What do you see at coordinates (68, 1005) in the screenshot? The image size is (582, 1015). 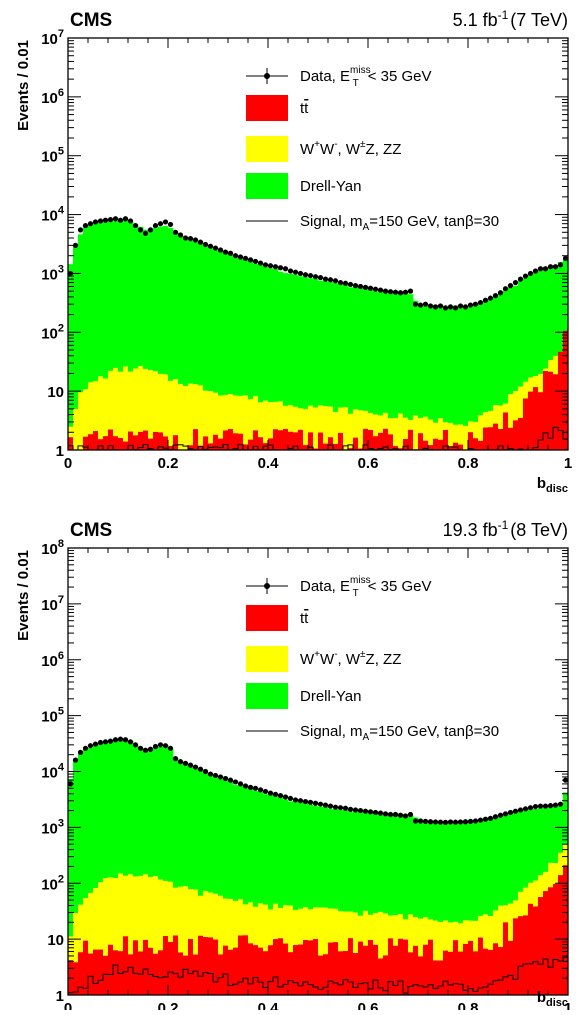 I see `x-tick-text: 0` at bounding box center [68, 1005].